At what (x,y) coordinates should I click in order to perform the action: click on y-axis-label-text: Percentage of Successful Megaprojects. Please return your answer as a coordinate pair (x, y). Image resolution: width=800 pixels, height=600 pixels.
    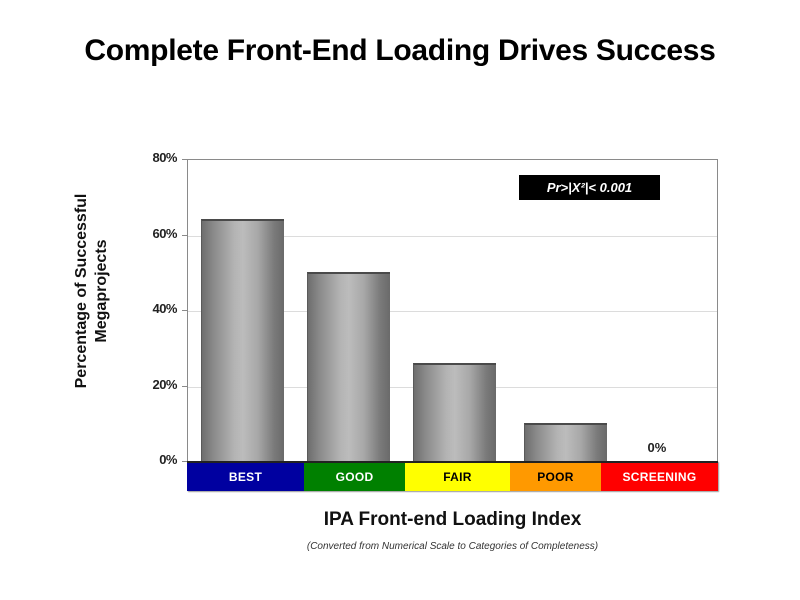
    Looking at the image, I should click on (91, 291).